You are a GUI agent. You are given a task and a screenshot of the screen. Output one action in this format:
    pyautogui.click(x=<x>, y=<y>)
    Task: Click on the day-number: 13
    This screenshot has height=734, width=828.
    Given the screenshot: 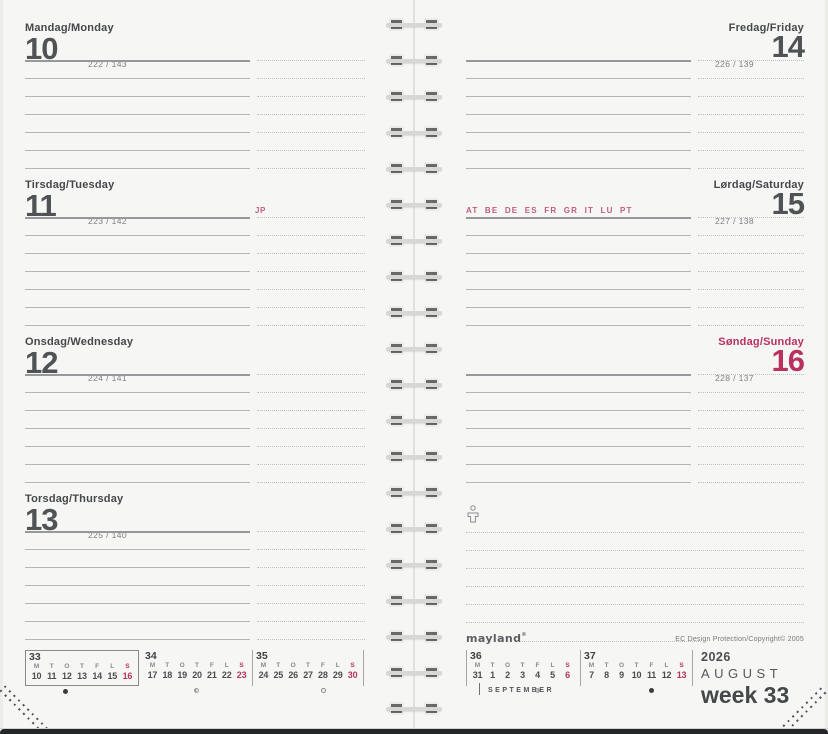 What is the action you would take?
    pyautogui.click(x=41, y=519)
    